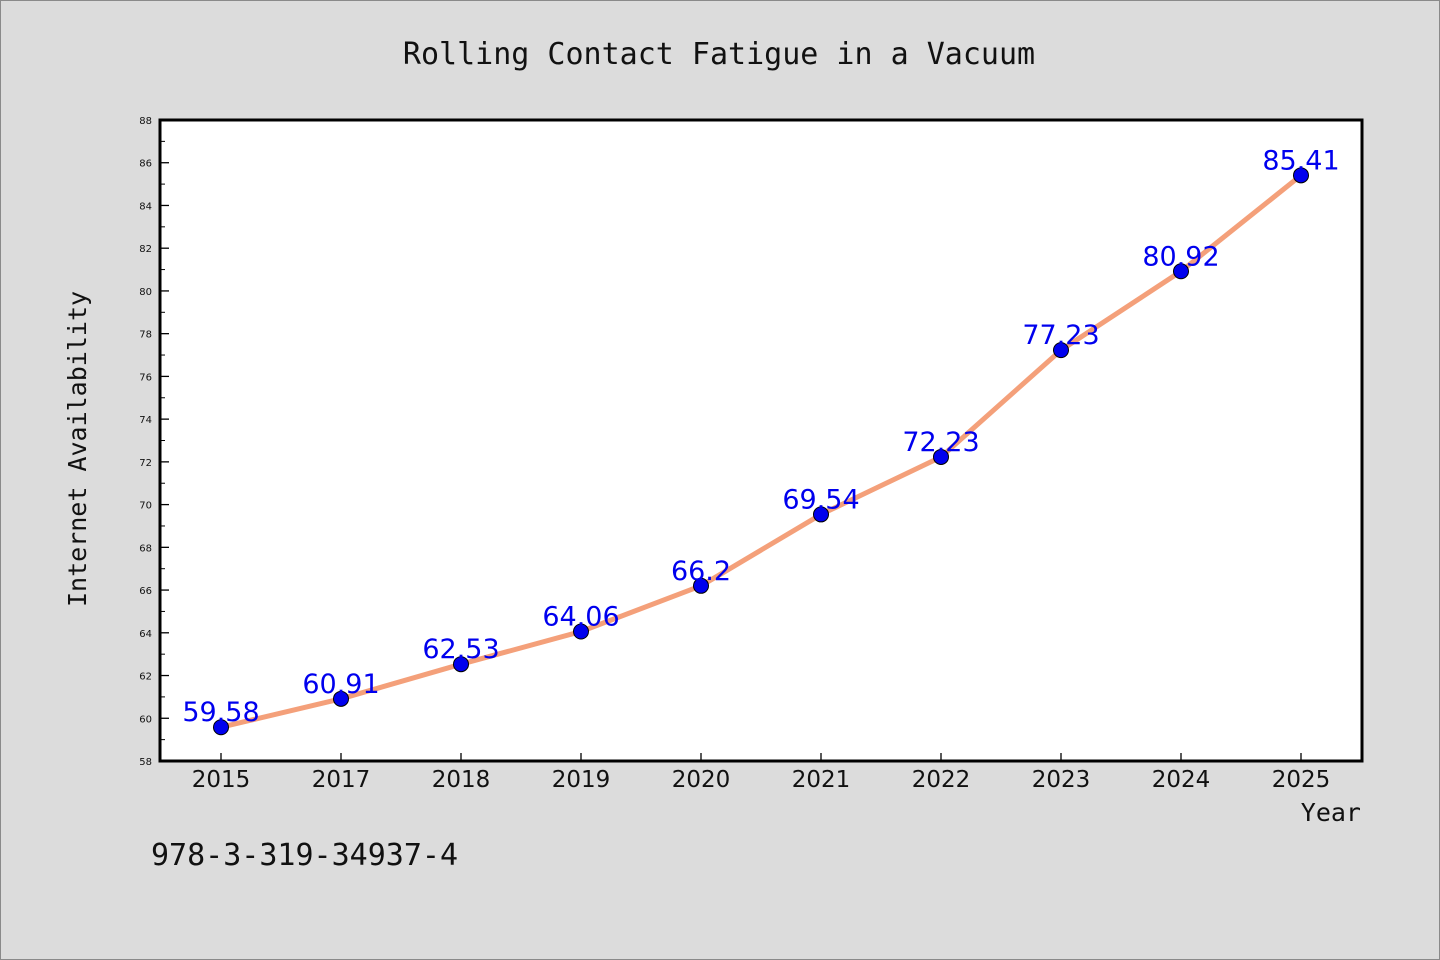 The image size is (1440, 960). Describe the element at coordinates (719, 54) in the screenshot. I see `chart-title: Rolling Contact Fatigue in a Vacuum` at that location.